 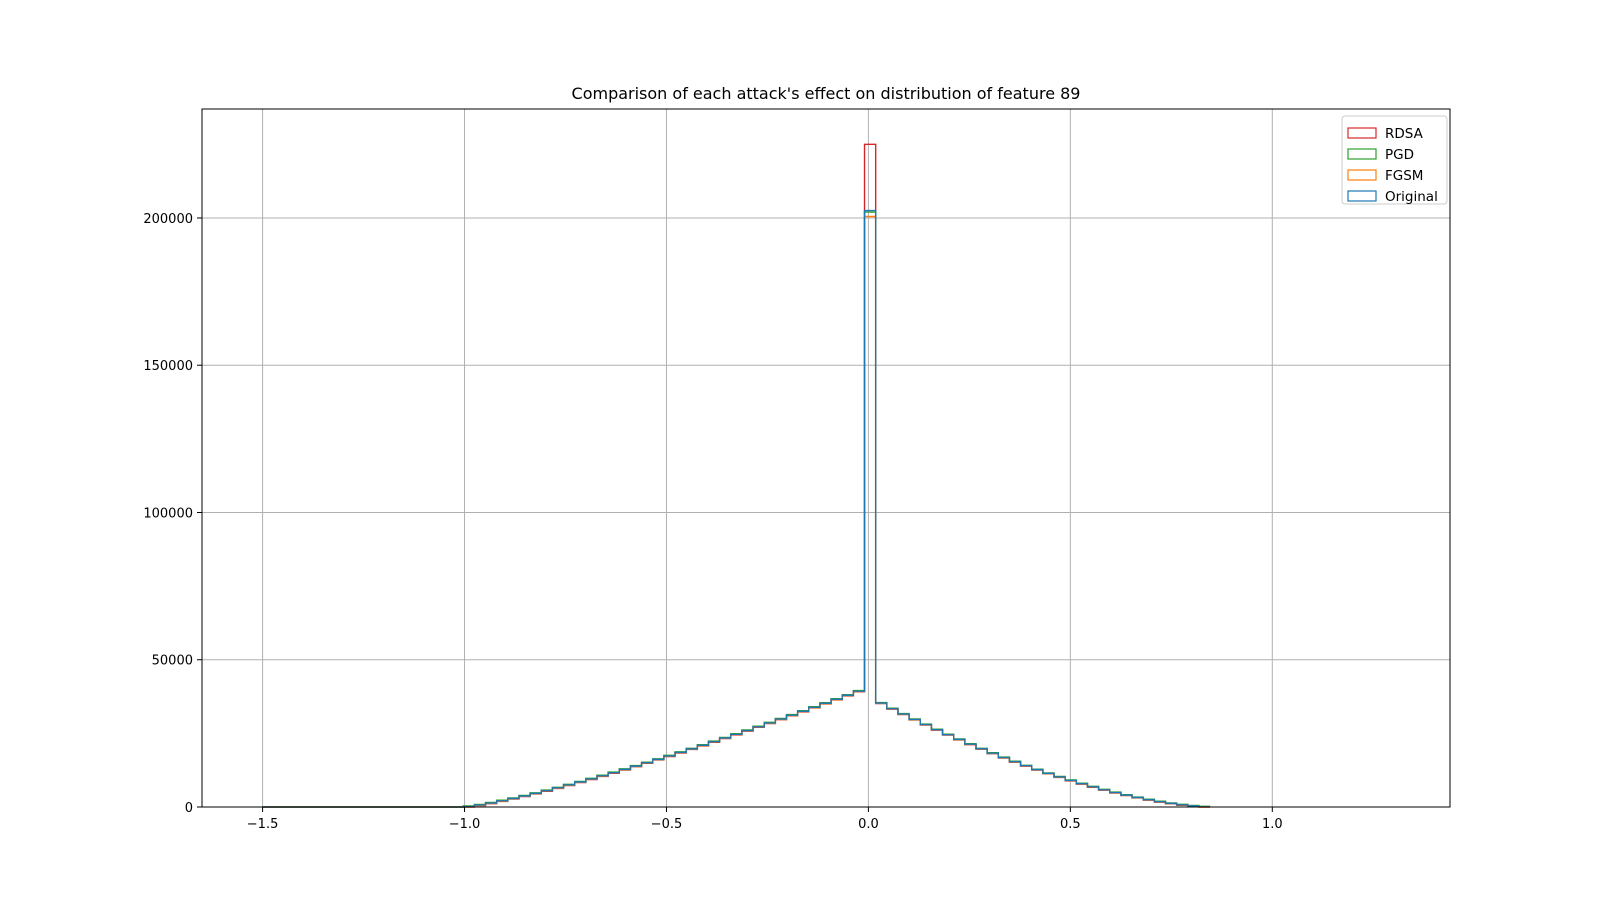 I want to click on y-tick-label: 200000, so click(x=168, y=219).